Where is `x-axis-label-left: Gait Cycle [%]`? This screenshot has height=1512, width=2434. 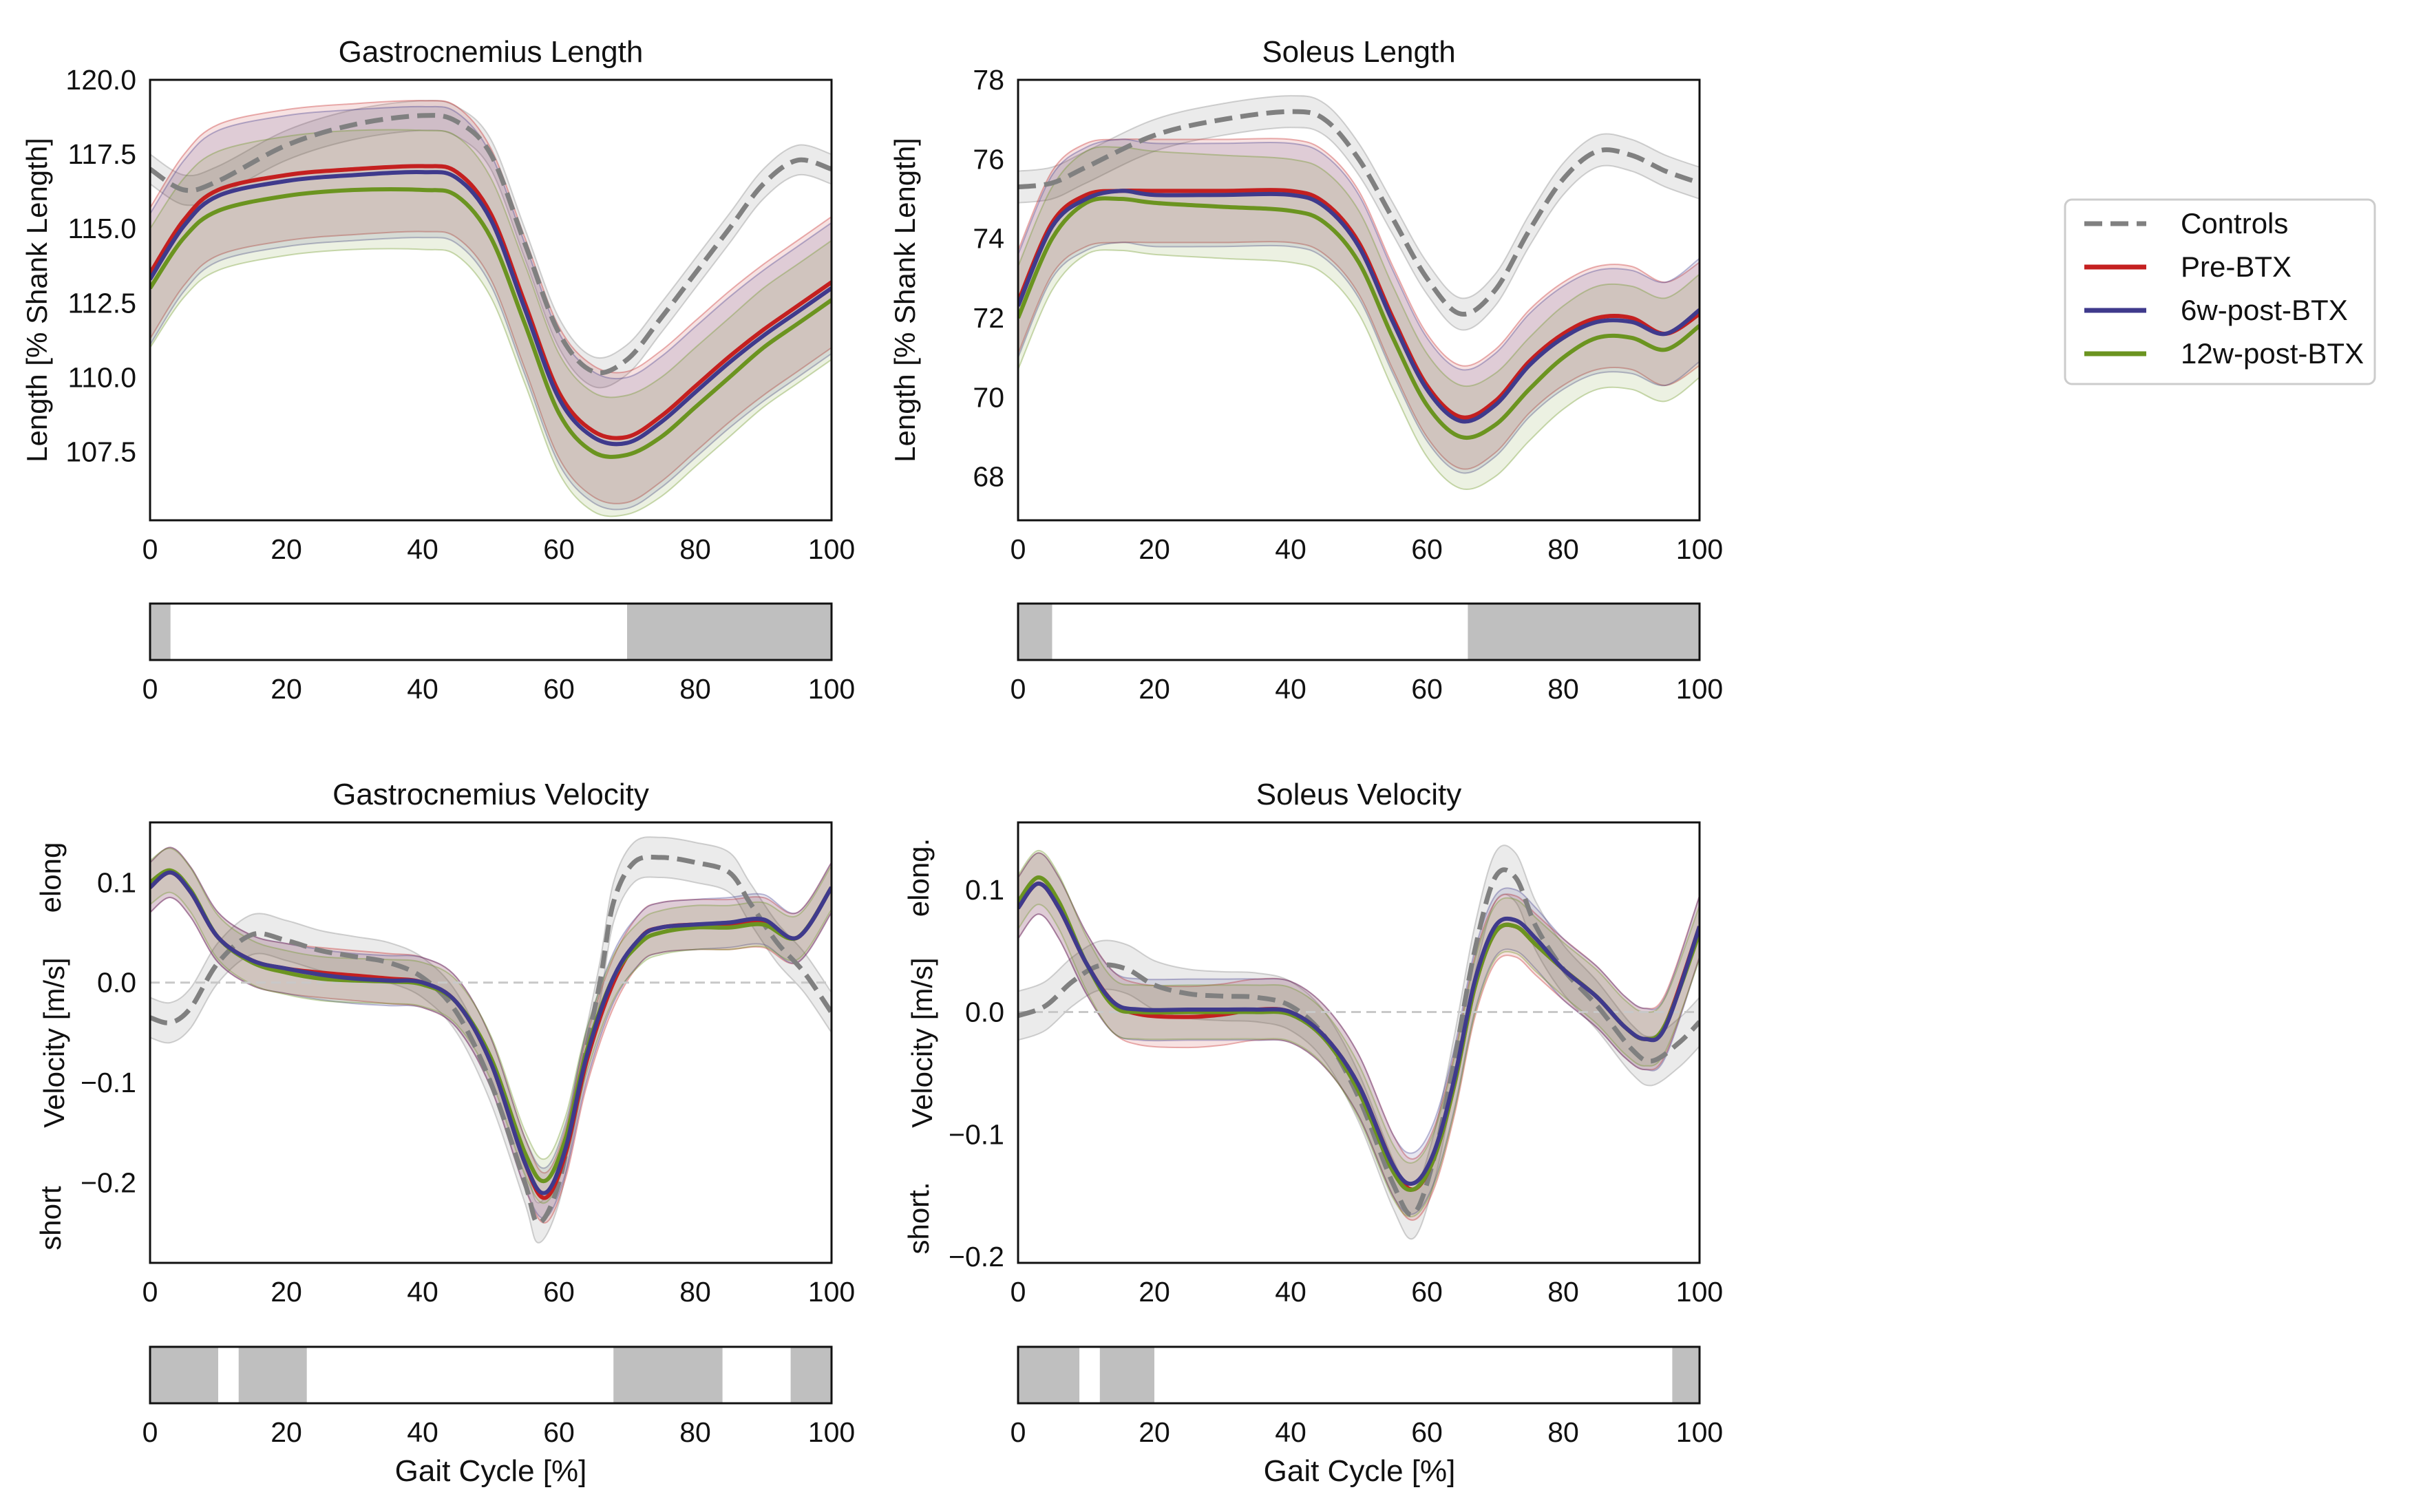
x-axis-label-left: Gait Cycle [%] is located at coordinates (491, 1471).